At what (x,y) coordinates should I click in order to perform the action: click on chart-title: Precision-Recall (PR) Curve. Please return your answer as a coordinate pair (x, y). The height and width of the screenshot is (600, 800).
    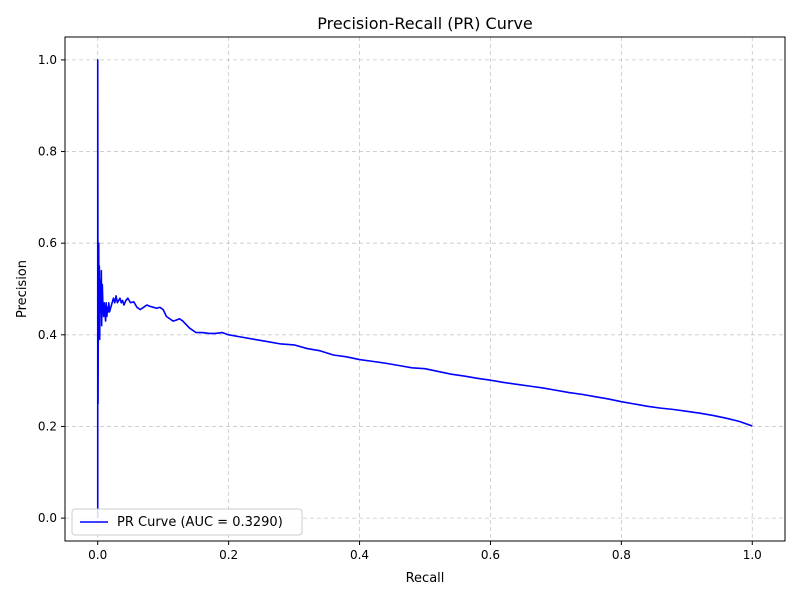
    Looking at the image, I should click on (425, 23).